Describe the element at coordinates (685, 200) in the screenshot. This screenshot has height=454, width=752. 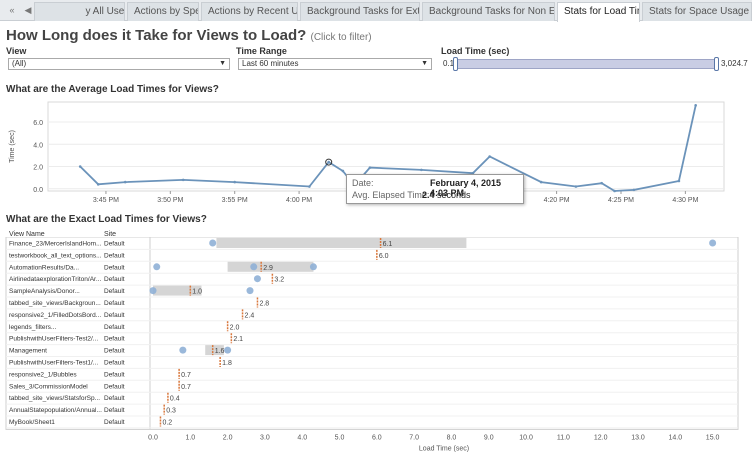
I see `x-tick-label: 4:30 PM` at that location.